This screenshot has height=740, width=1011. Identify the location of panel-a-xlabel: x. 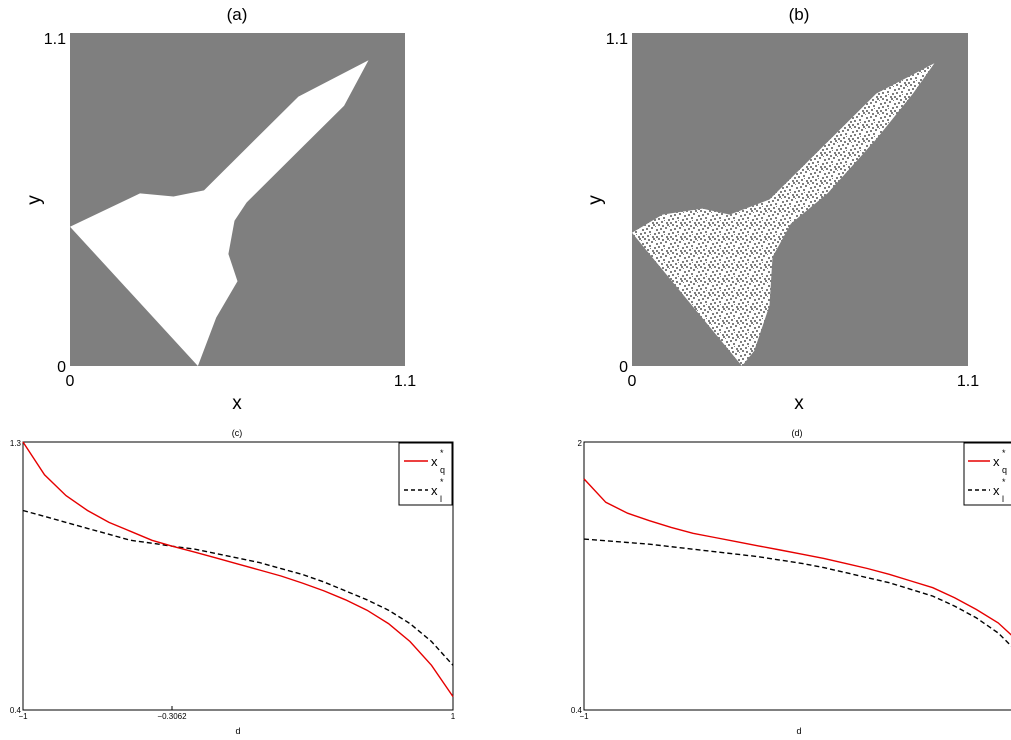
(237, 403).